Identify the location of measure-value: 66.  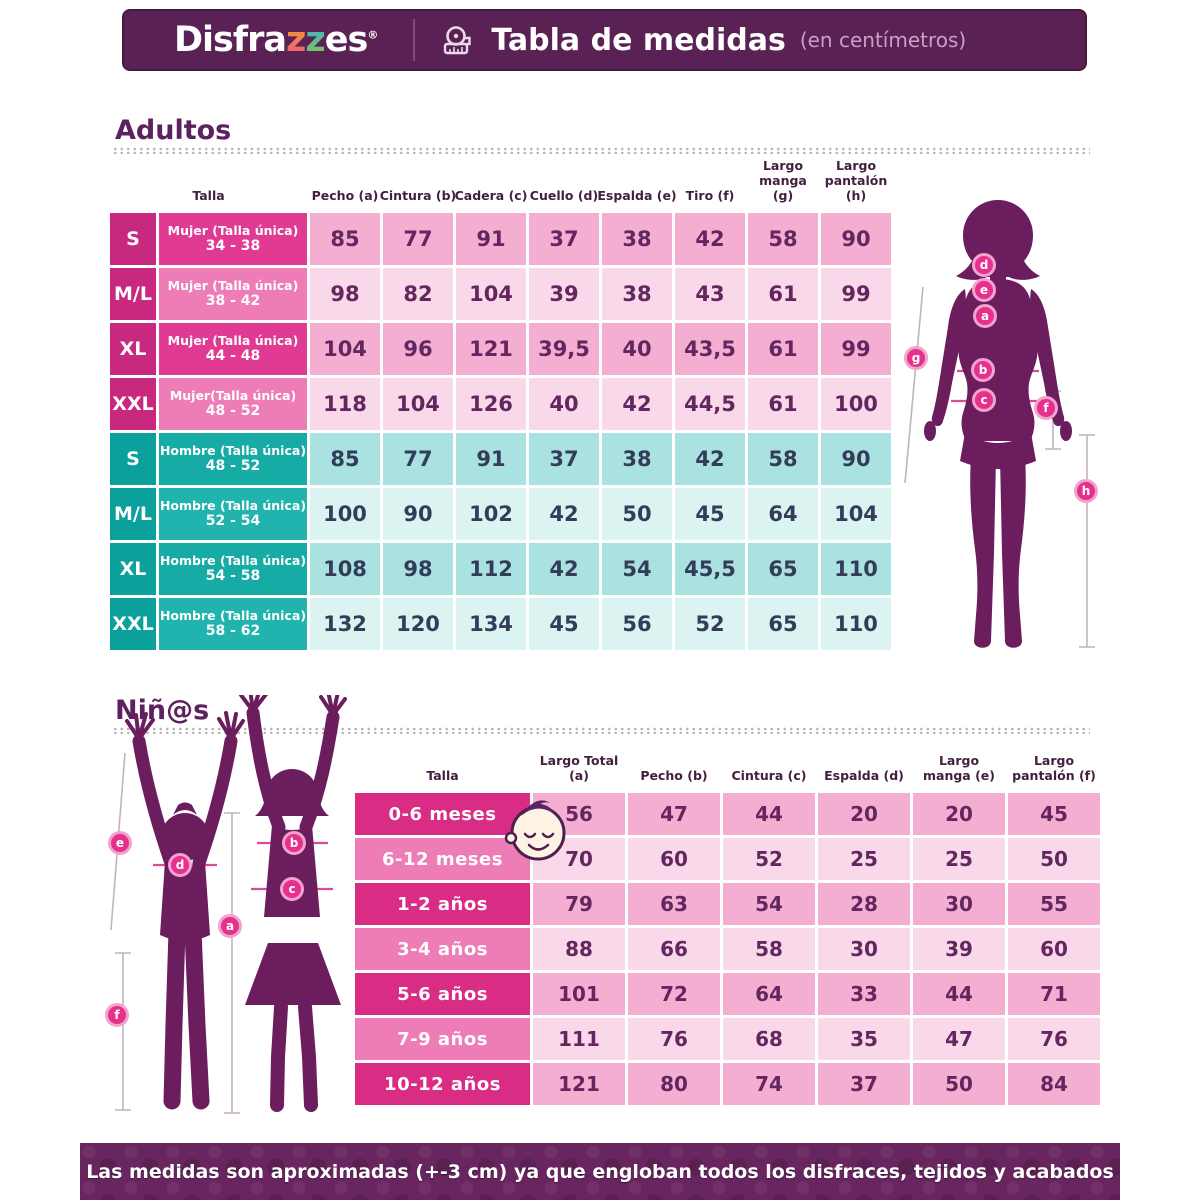
(674, 949).